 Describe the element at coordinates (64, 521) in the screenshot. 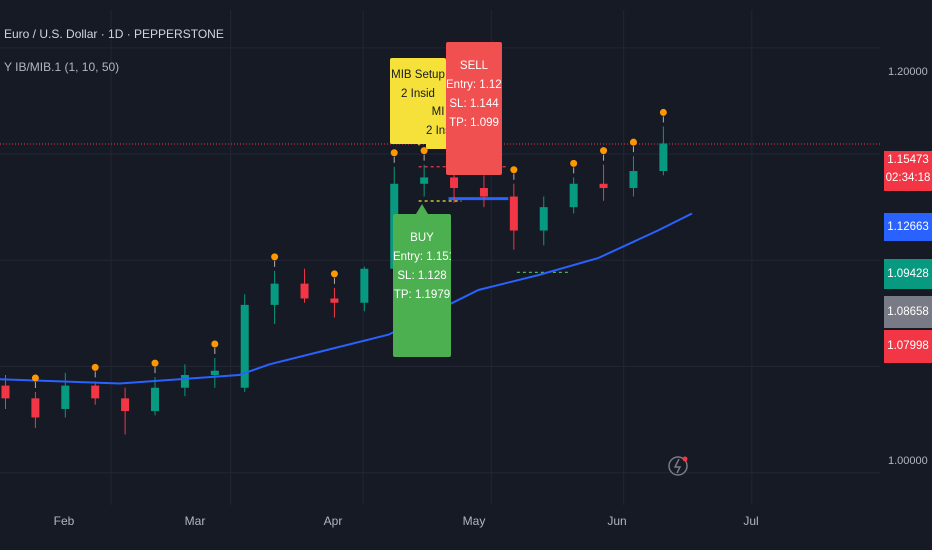

I see `time-tick: Feb` at that location.